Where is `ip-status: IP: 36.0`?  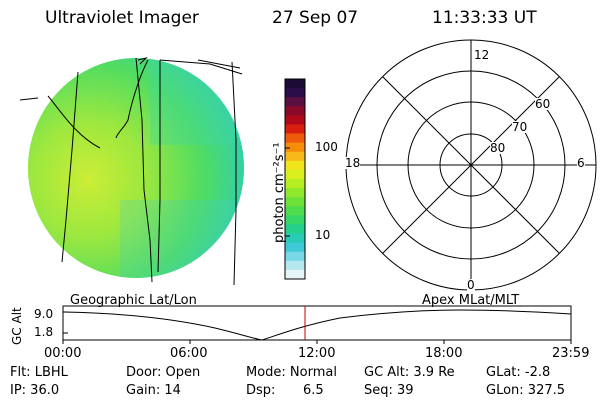
ip-status: IP: 36.0 is located at coordinates (35, 390).